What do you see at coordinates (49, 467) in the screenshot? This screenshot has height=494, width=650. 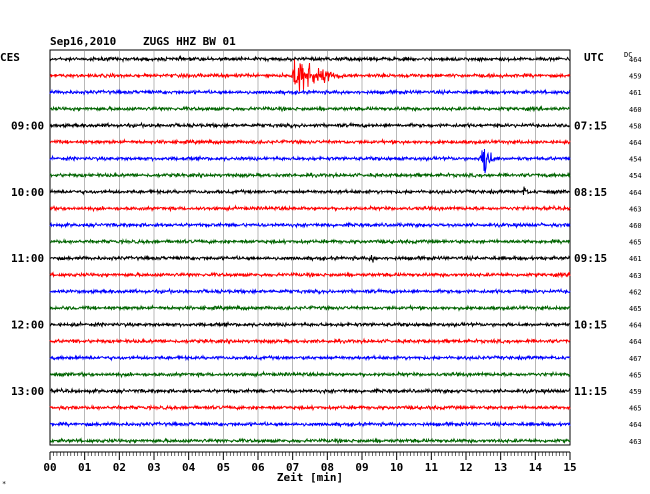 I see `x-tick-label: 00` at bounding box center [49, 467].